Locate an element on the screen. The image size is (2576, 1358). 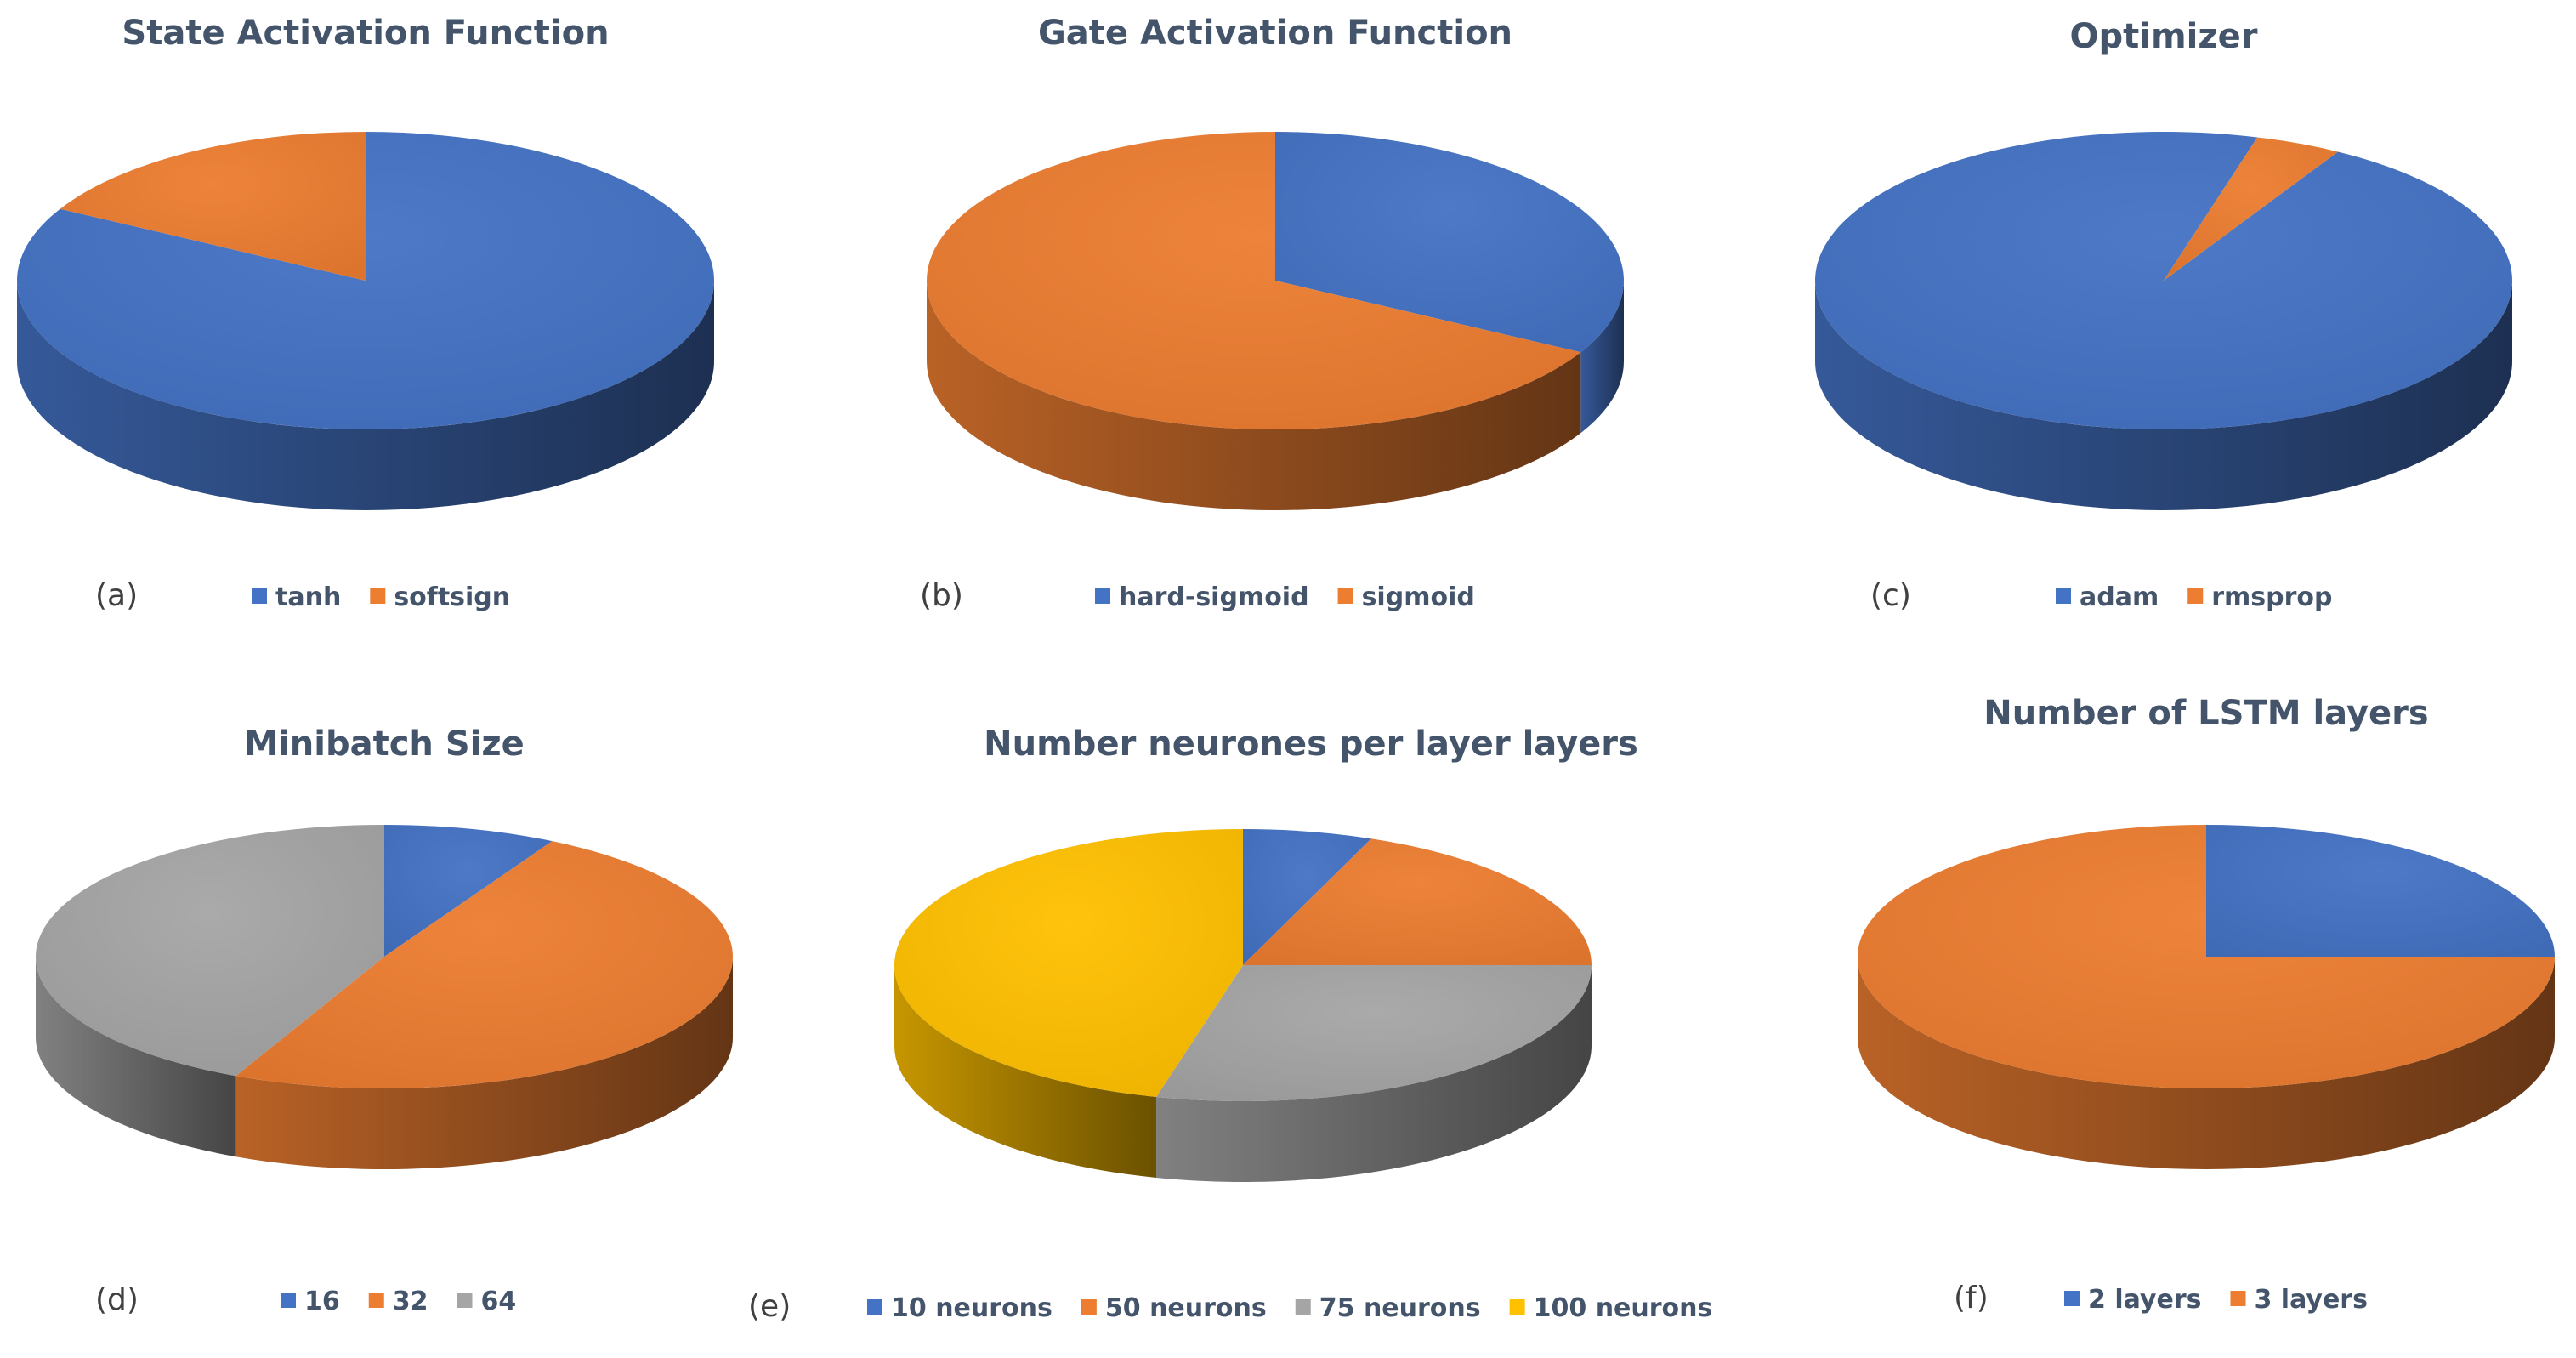
chart-title: Number of LSTM layers is located at coordinates (2205, 713).